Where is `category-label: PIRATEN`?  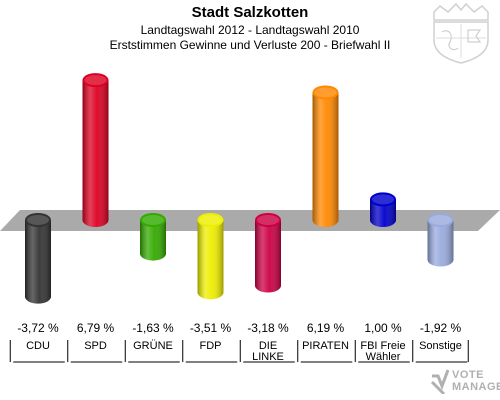
category-label: PIRATEN is located at coordinates (325, 346).